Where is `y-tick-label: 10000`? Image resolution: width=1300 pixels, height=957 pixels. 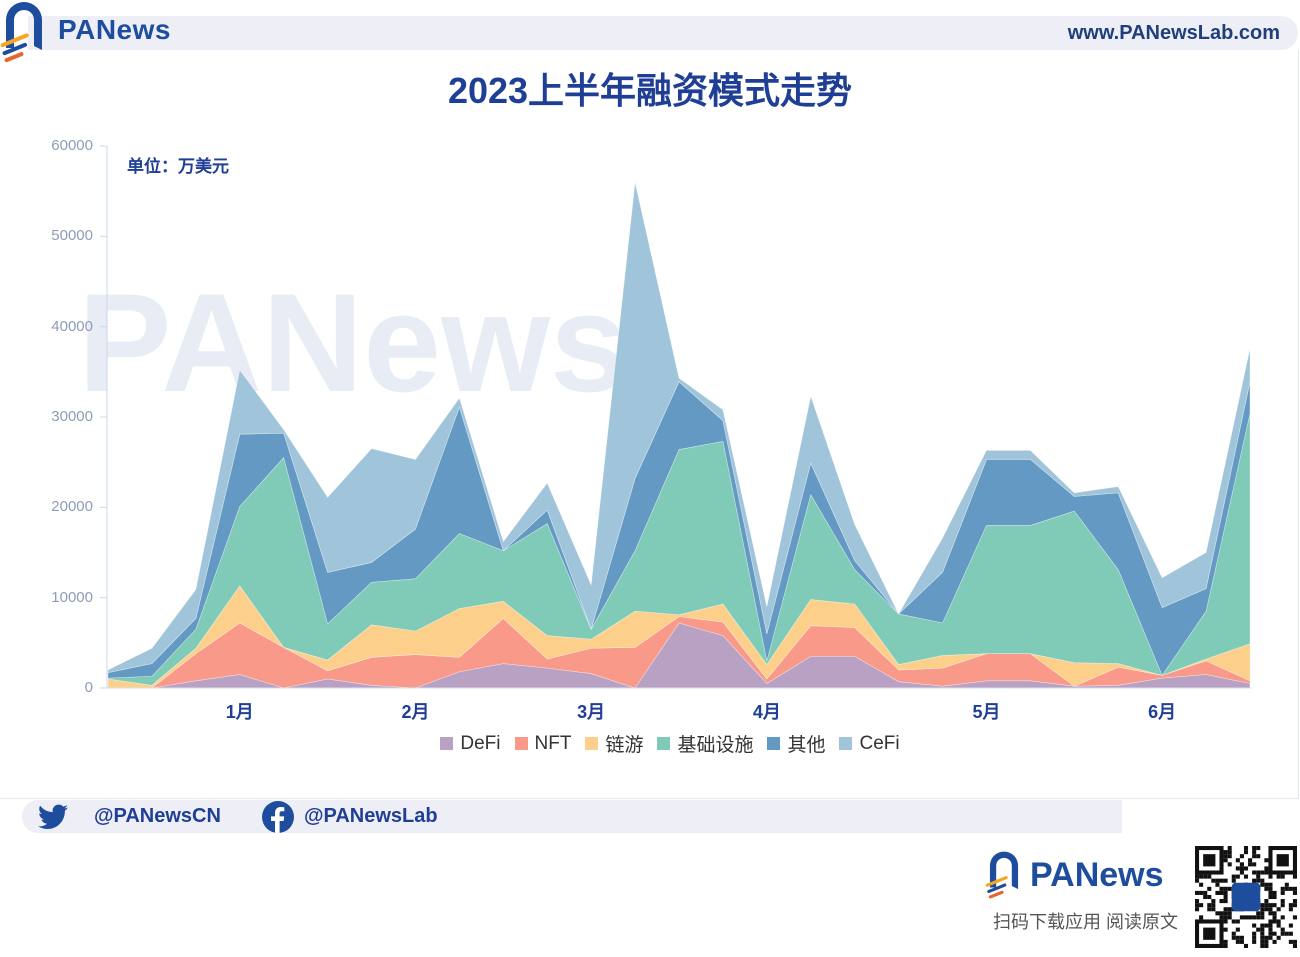
y-tick-label: 10000 is located at coordinates (72, 597).